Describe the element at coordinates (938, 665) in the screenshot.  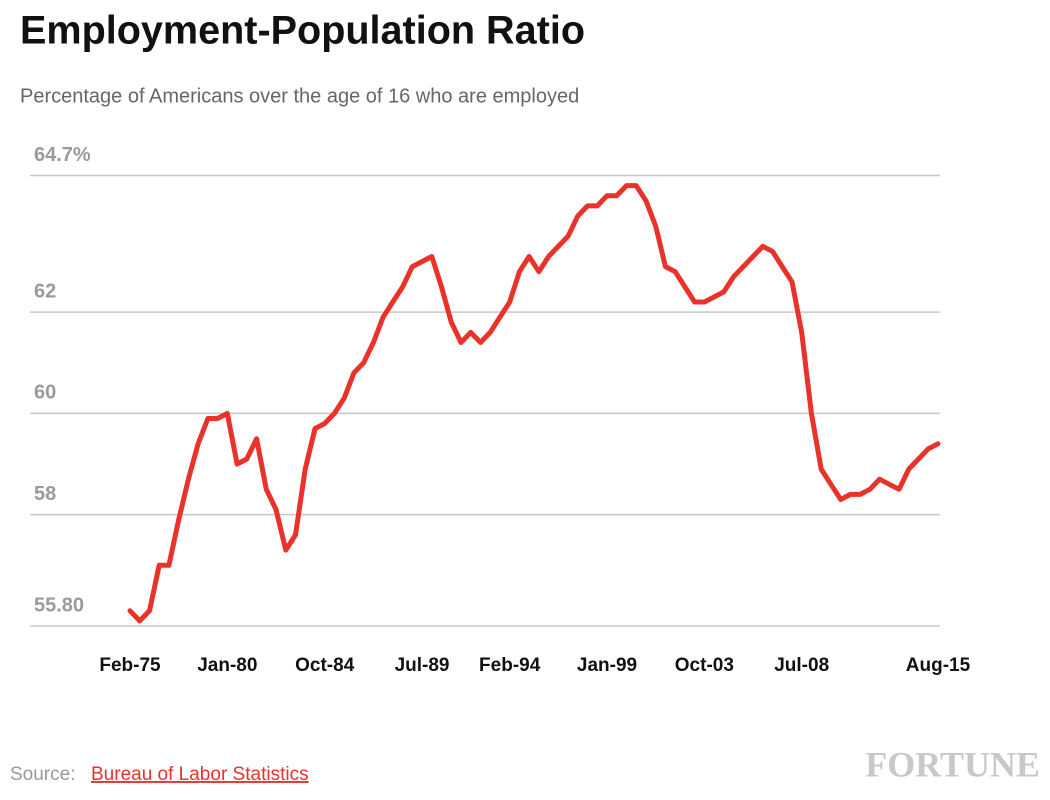
I see `x-tick-label: Aug-15` at that location.